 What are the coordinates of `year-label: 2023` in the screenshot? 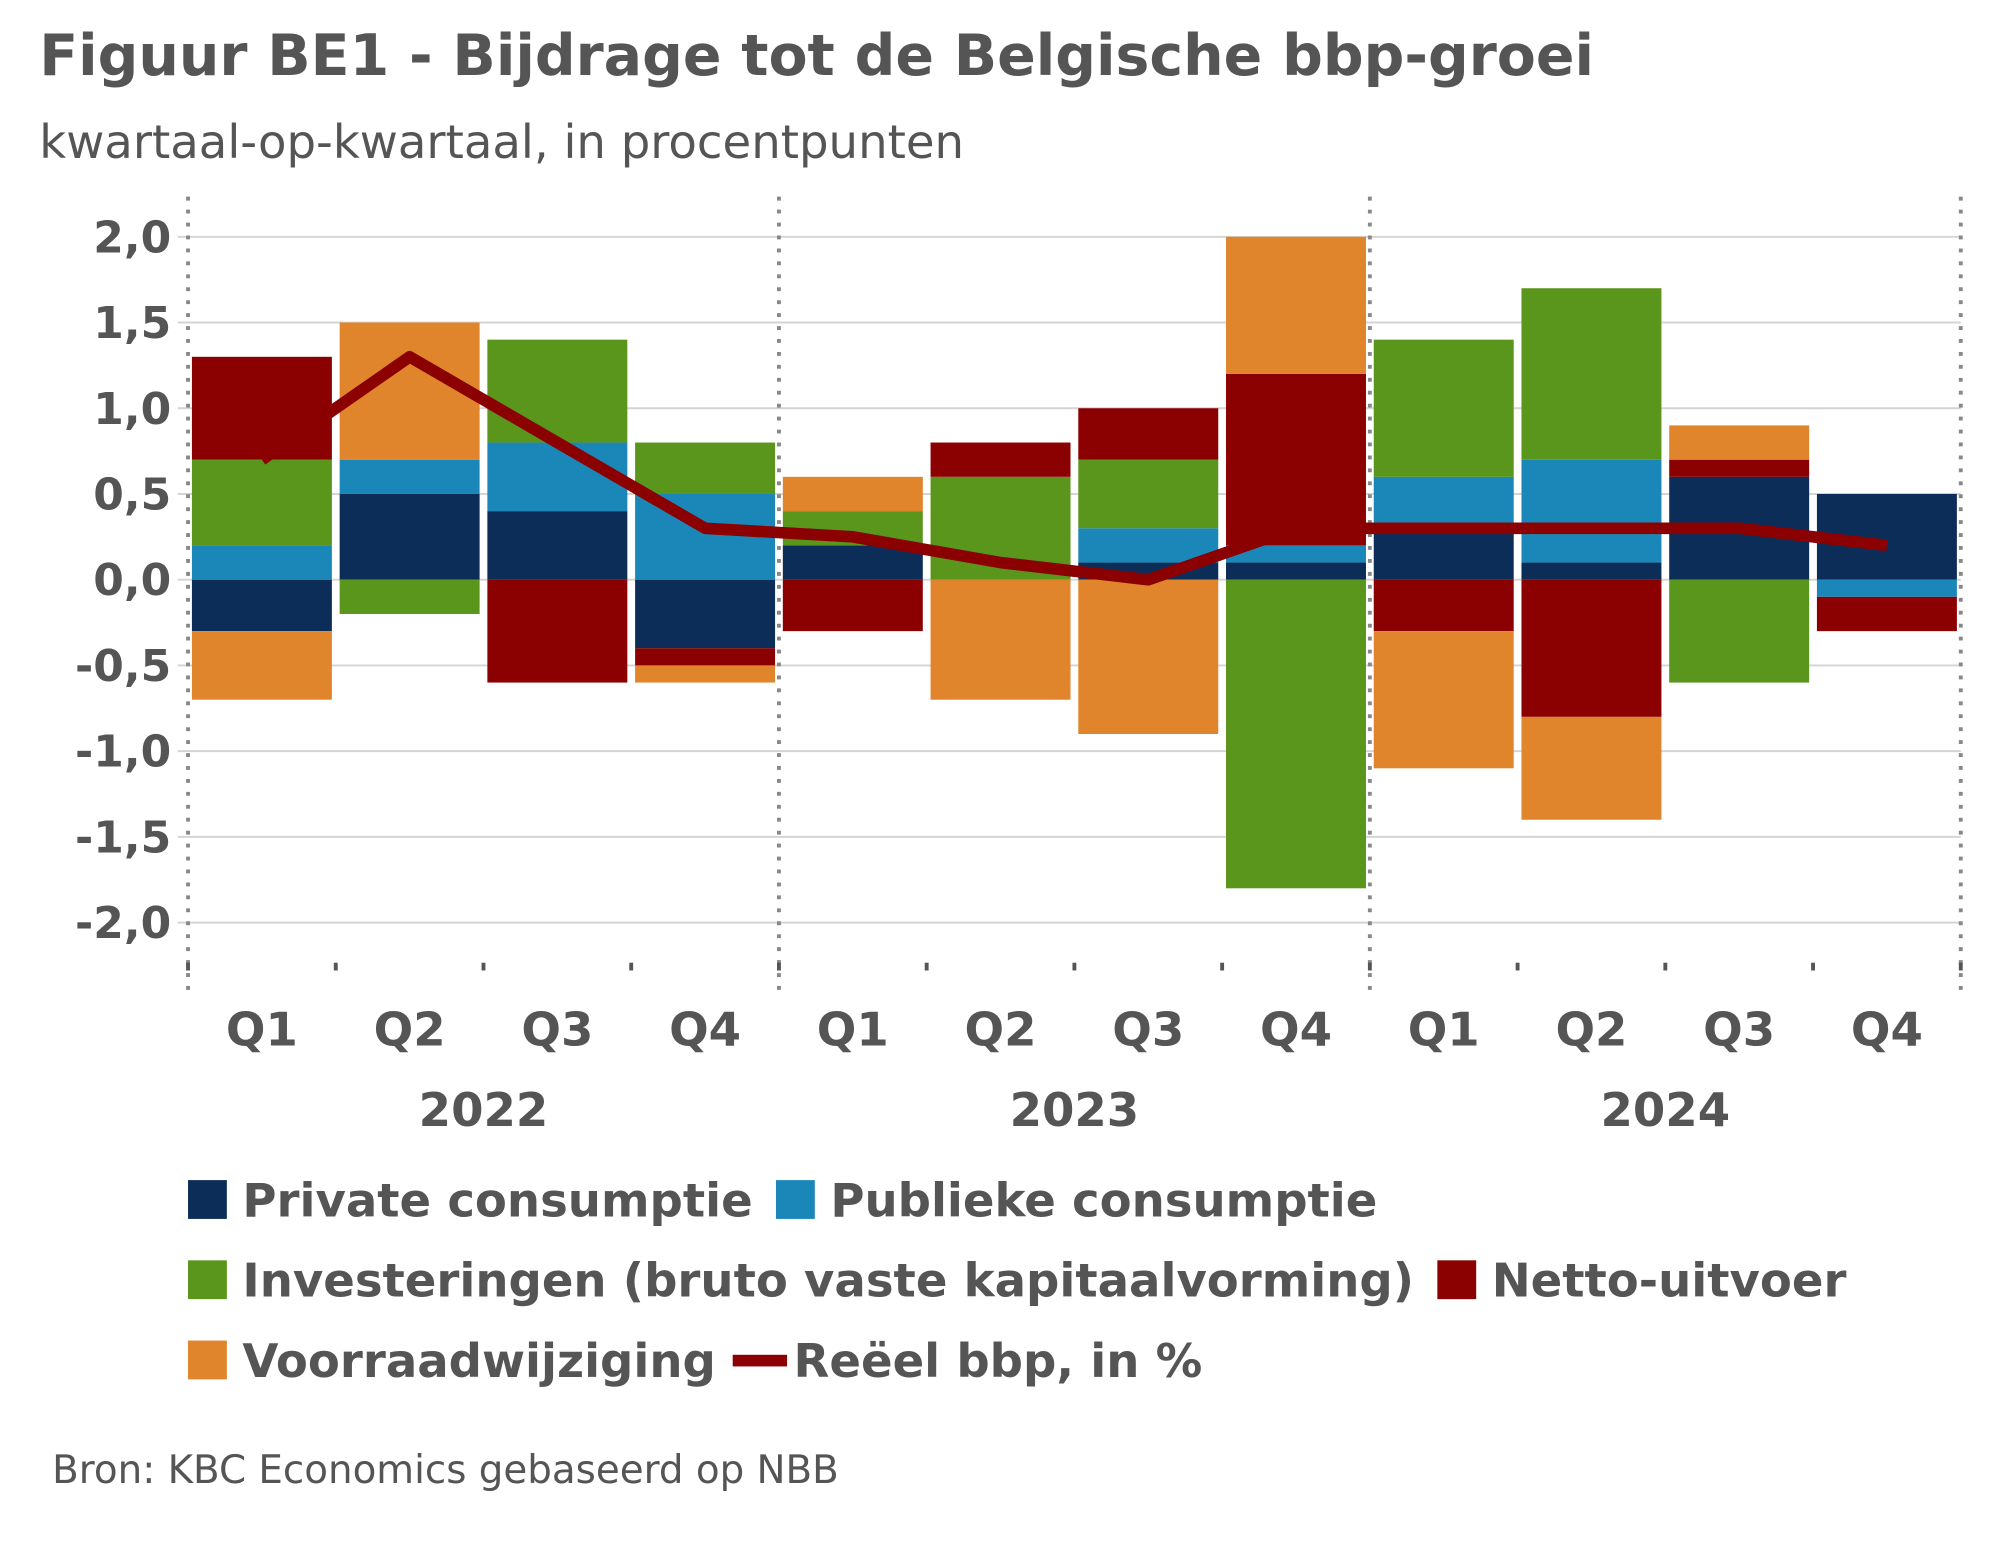 It's located at (1075, 1110).